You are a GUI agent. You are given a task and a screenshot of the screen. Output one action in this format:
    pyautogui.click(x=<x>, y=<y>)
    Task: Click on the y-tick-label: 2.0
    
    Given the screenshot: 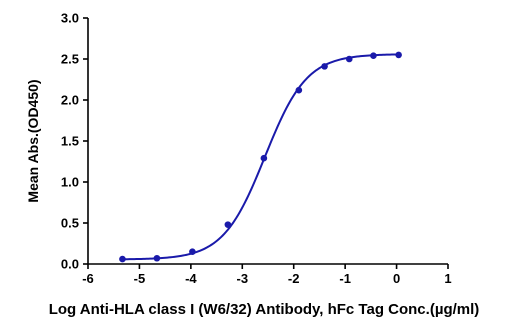 What is the action you would take?
    pyautogui.click(x=70, y=100)
    